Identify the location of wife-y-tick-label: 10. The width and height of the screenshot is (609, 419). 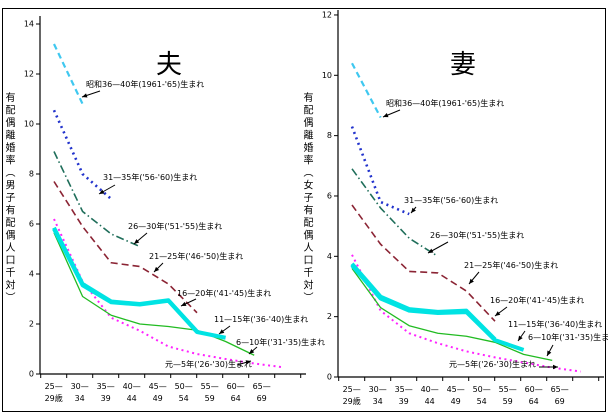
(327, 75).